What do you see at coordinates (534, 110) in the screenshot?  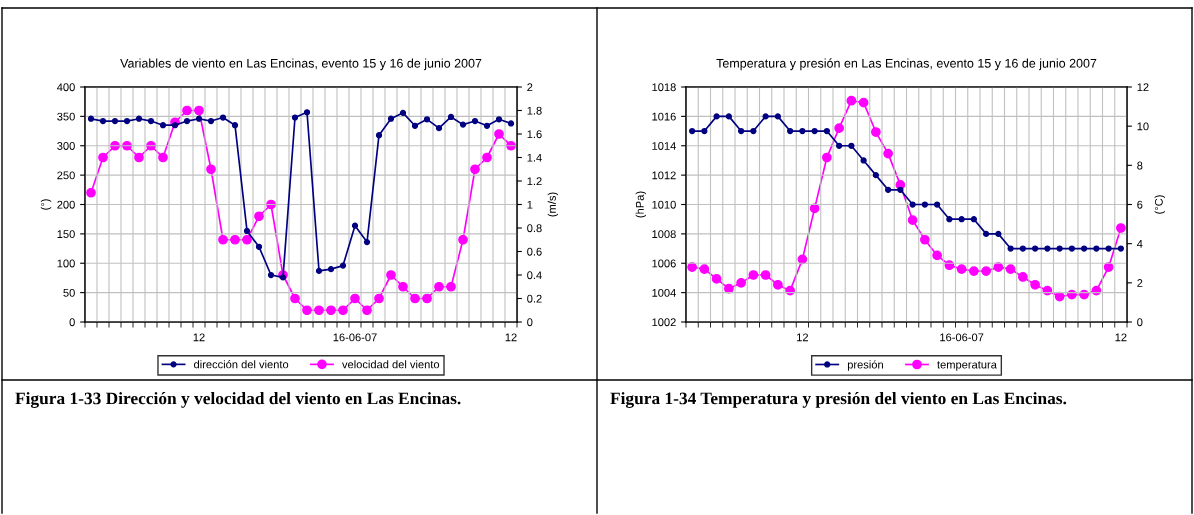 I see `y2-tick-label: 1.8` at bounding box center [534, 110].